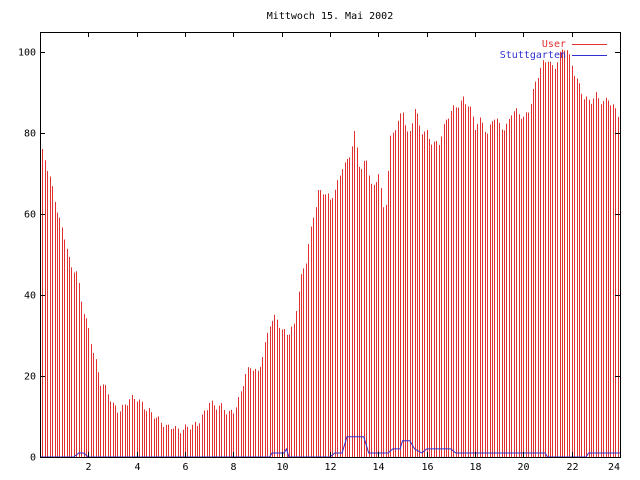  What do you see at coordinates (523, 467) in the screenshot?
I see `x-tick-label: 20` at bounding box center [523, 467].